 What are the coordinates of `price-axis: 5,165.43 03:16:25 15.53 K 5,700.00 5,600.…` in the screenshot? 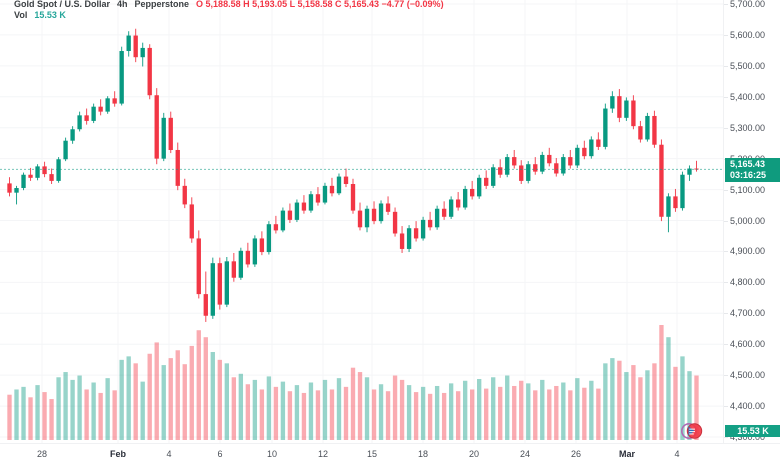 It's located at (751, 221).